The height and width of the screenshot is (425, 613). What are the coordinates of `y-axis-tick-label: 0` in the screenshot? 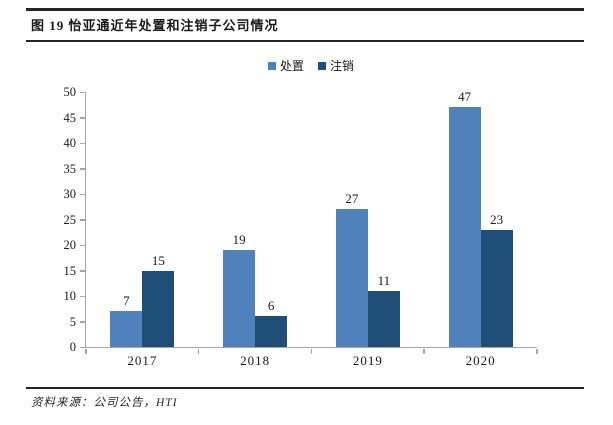 It's located at (72, 347).